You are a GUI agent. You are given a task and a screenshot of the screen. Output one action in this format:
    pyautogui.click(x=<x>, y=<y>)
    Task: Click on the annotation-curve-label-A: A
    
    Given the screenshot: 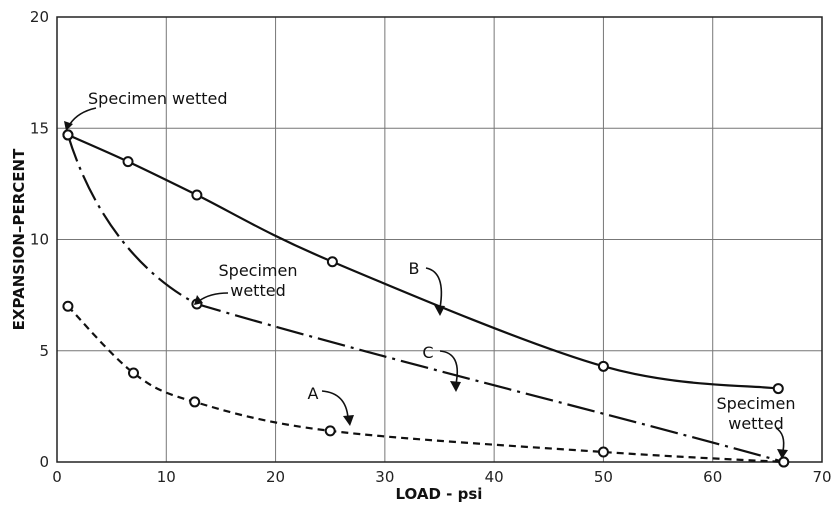 What is the action you would take?
    pyautogui.click(x=331, y=405)
    